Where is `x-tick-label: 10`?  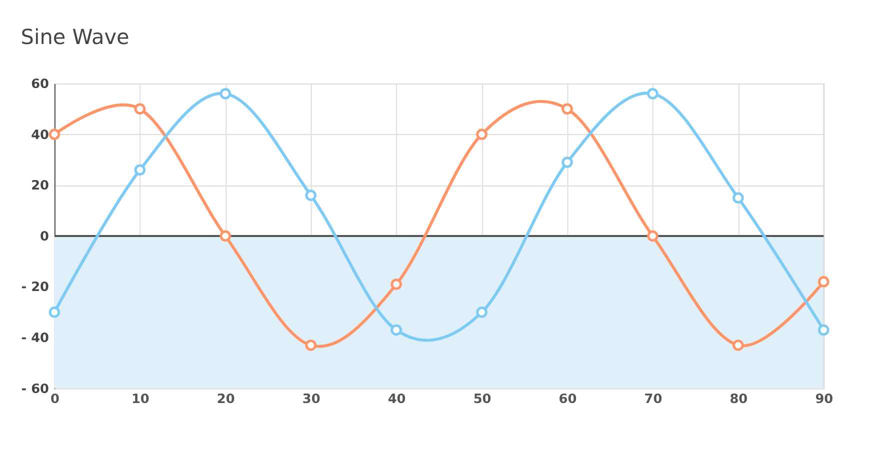
x-tick-label: 10 is located at coordinates (140, 399).